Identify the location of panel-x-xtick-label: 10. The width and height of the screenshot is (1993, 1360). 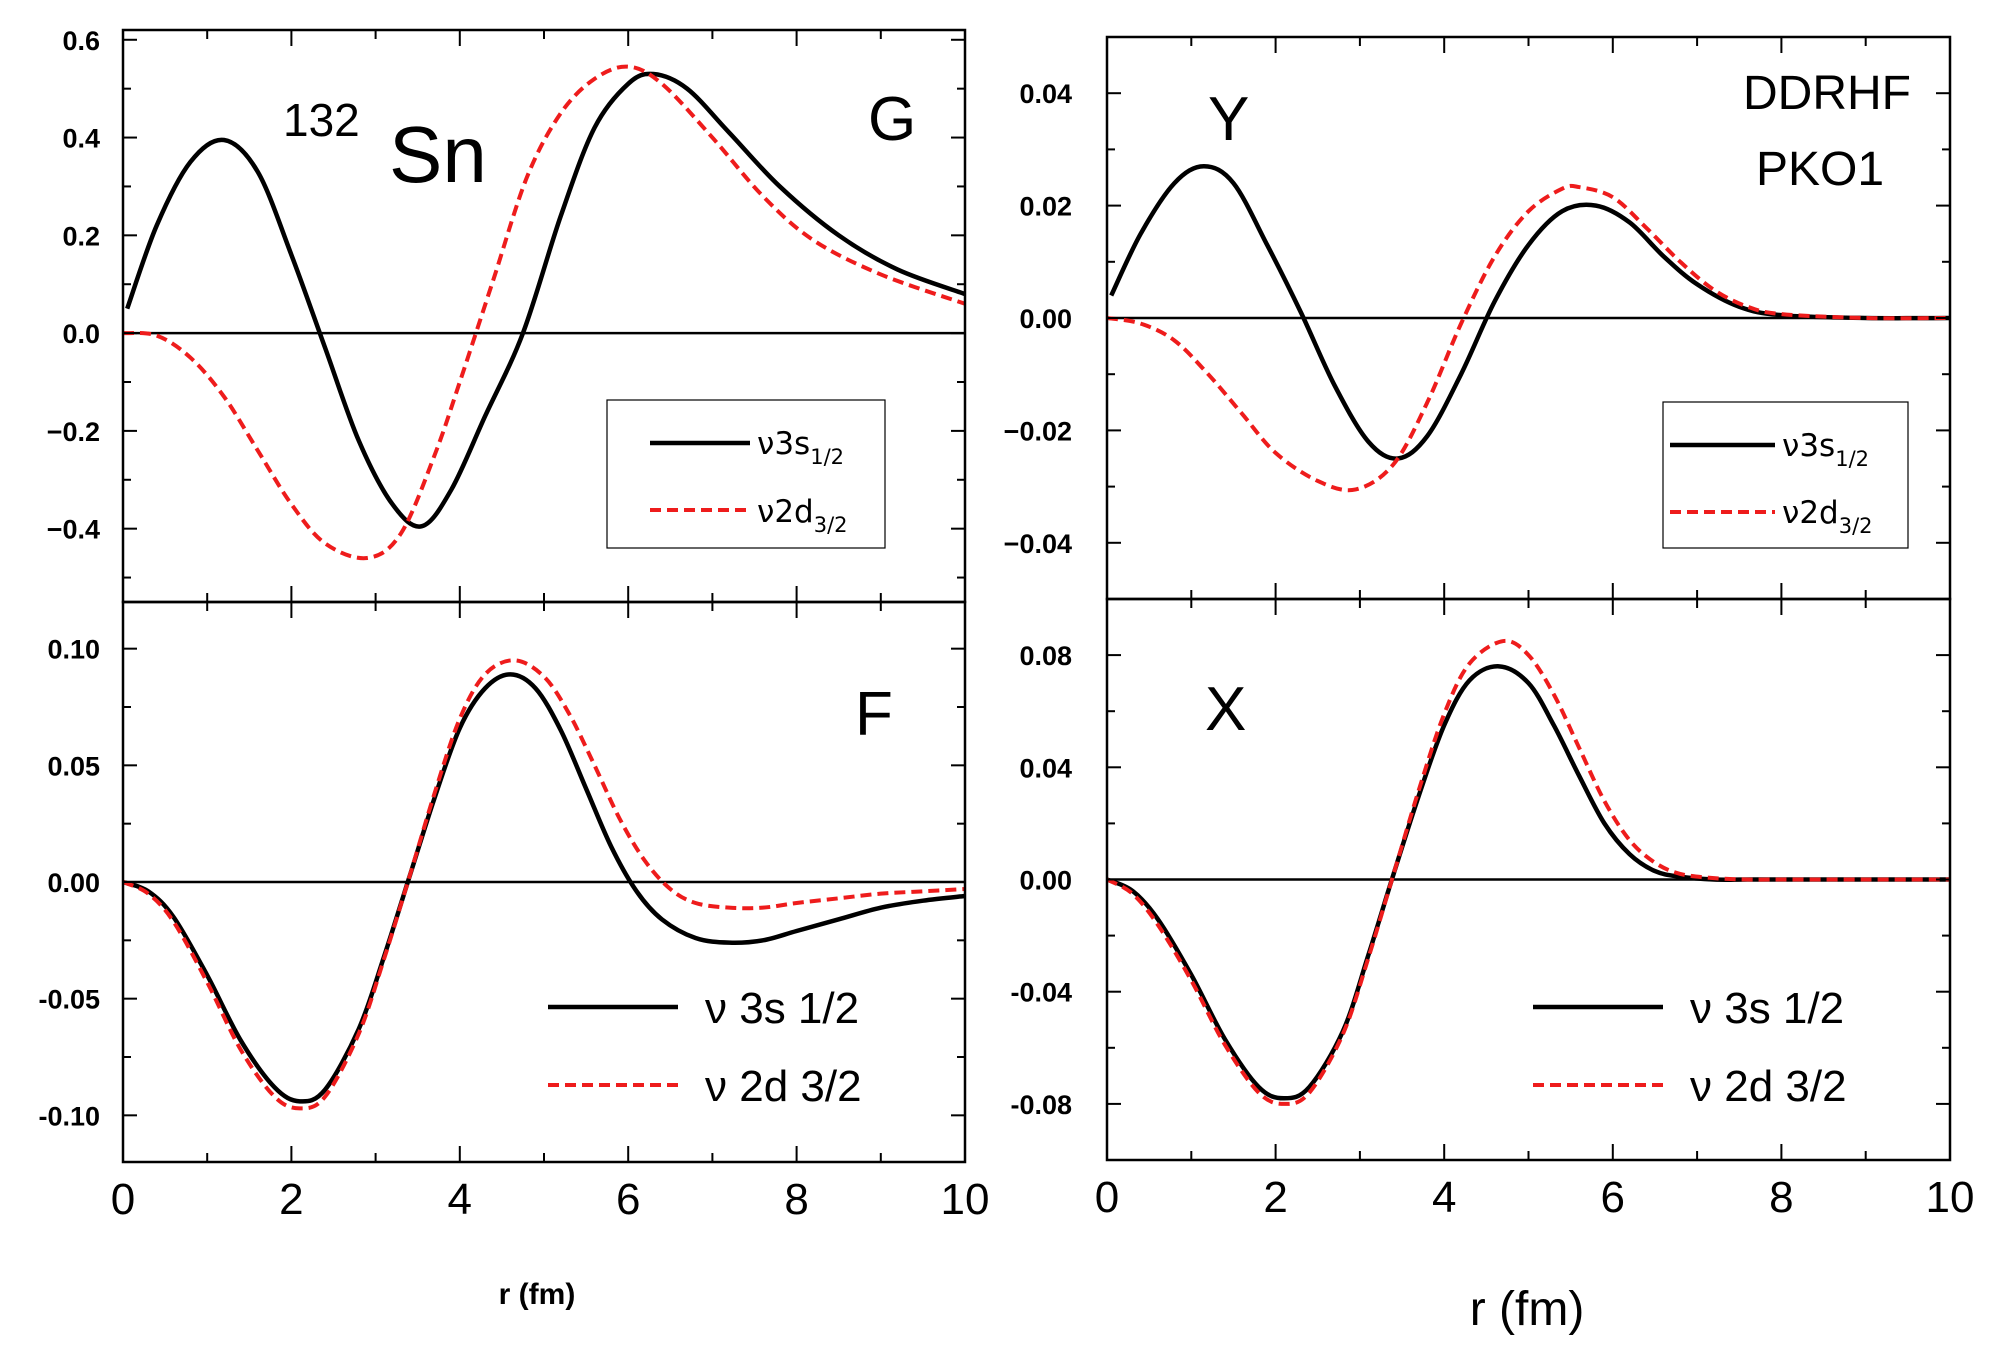
(1950, 1197).